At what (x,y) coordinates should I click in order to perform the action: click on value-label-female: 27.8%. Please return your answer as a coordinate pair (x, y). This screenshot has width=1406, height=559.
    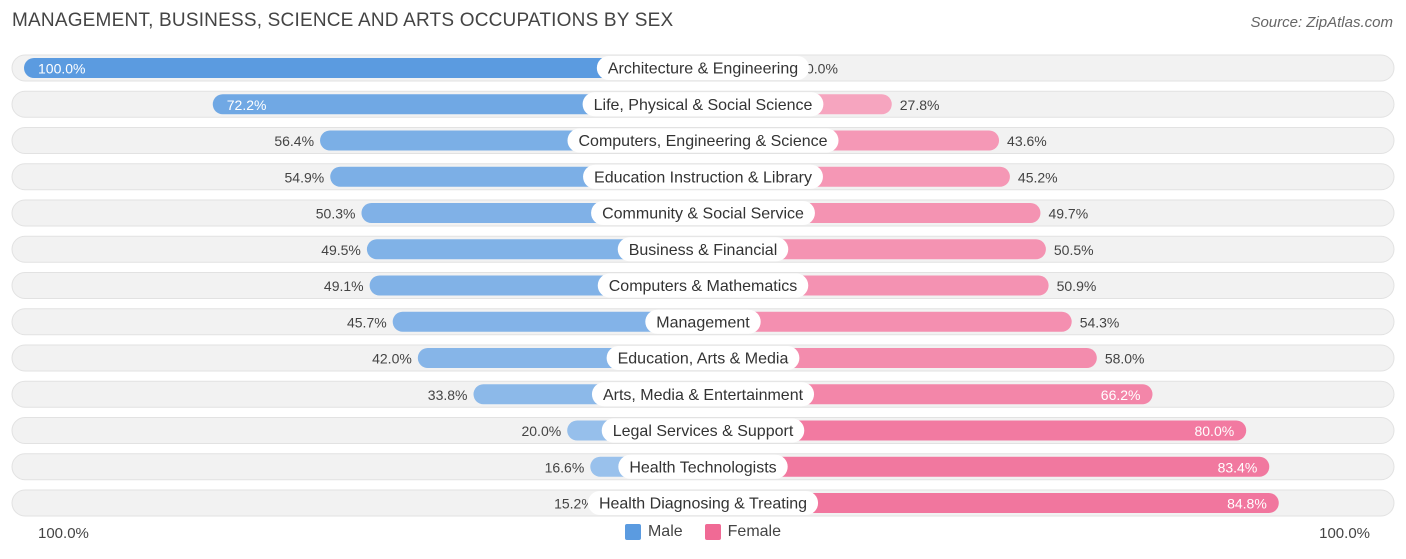
    Looking at the image, I should click on (920, 105).